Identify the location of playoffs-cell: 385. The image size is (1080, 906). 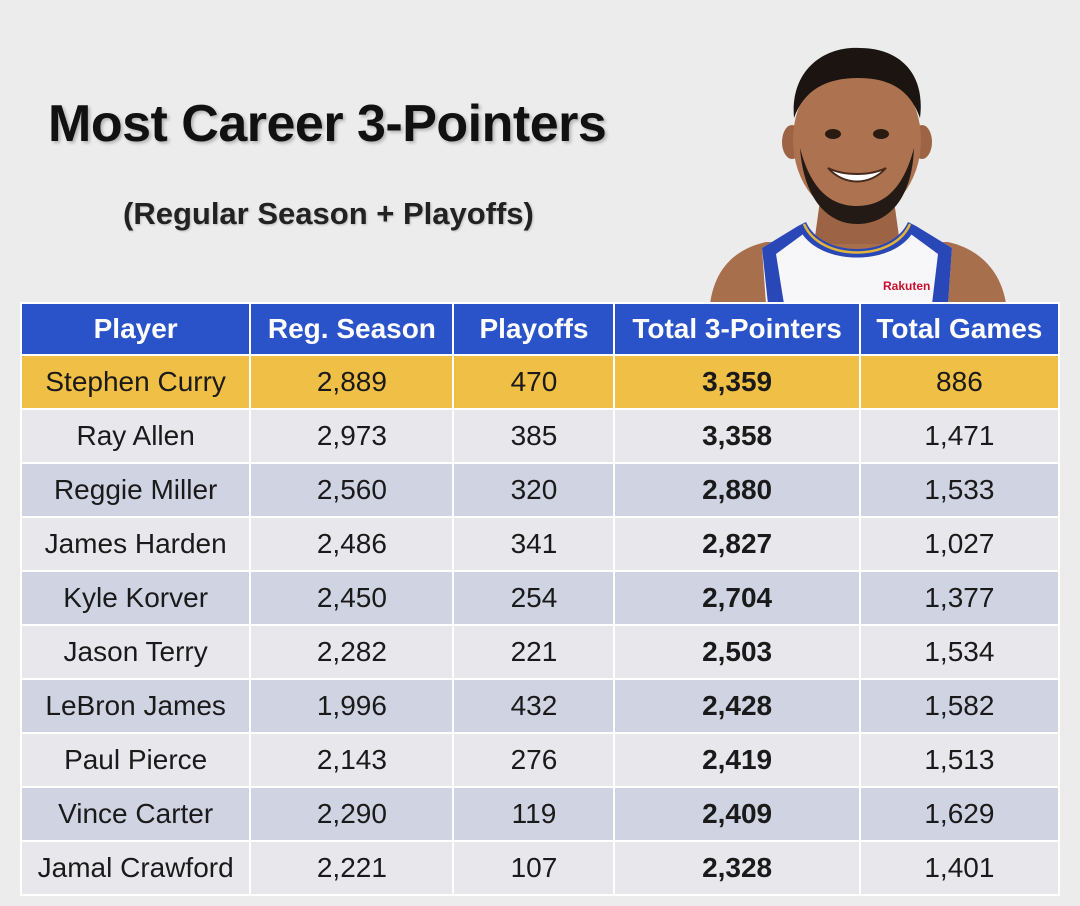
(534, 436).